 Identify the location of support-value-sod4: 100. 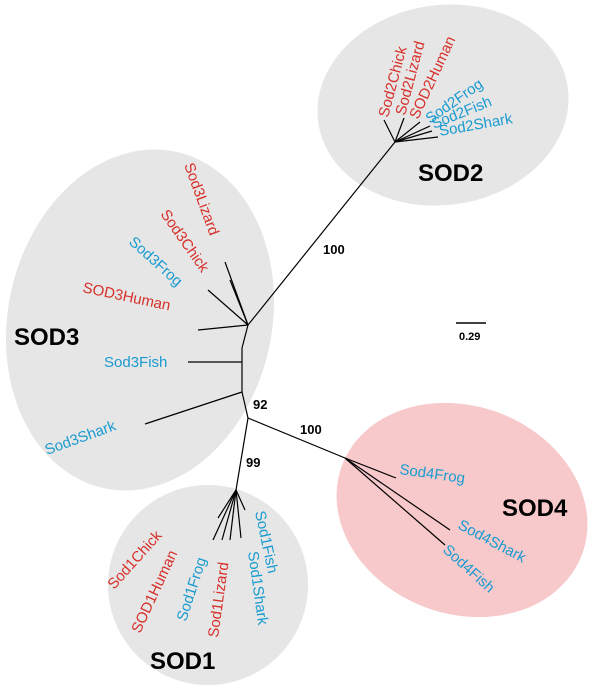
(311, 429).